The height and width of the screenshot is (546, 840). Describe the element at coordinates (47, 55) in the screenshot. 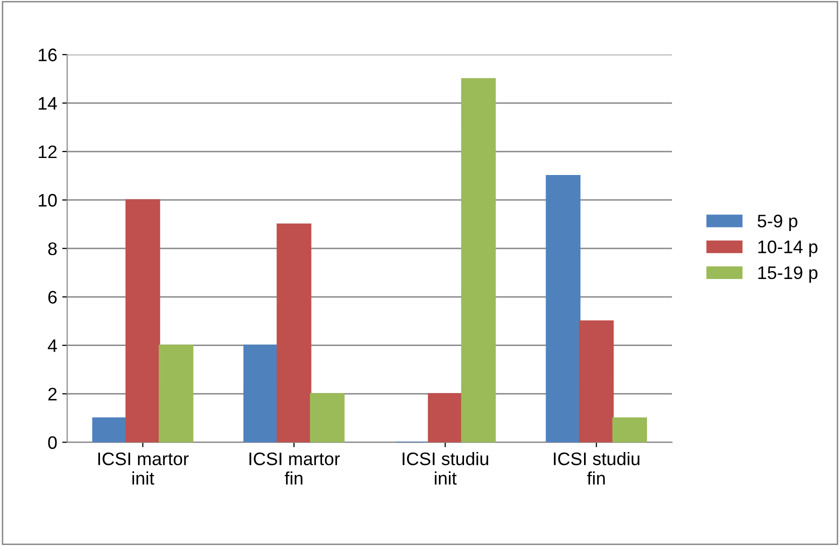

I see `y-tick-label: 16` at that location.